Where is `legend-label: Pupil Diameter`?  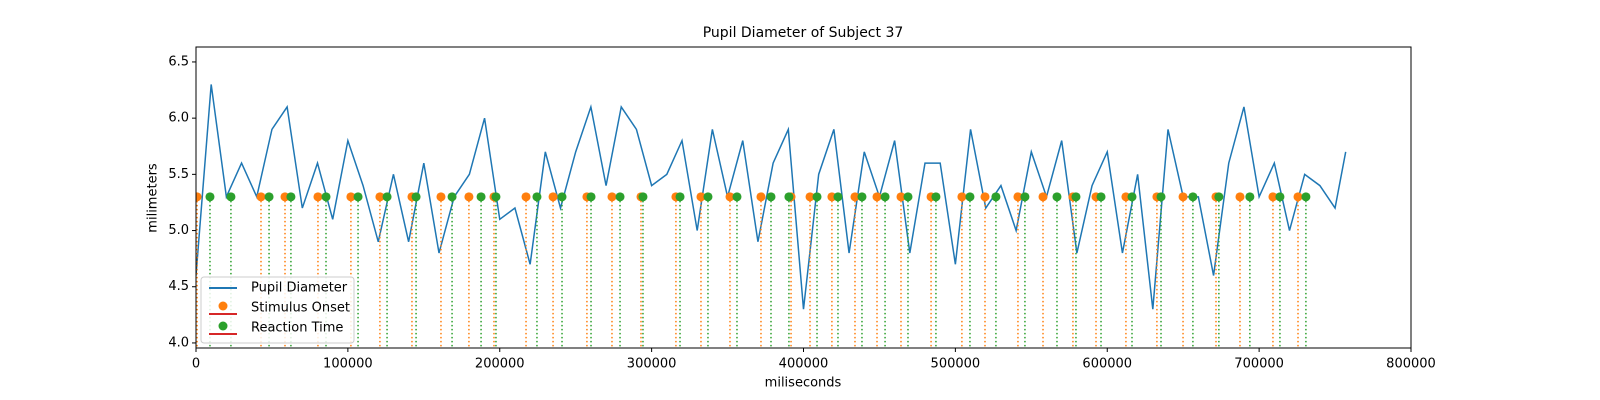
legend-label: Pupil Diameter is located at coordinates (299, 288).